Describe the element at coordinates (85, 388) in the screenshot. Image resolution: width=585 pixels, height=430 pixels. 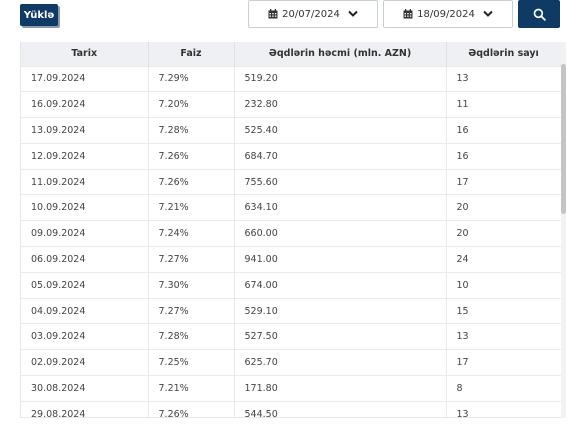
I see `cell-date: 30.08.2024` at that location.